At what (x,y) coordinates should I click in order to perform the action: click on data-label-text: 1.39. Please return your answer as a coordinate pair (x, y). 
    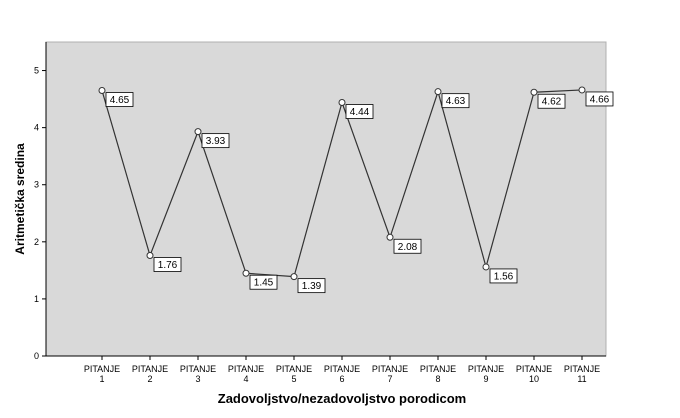
    Looking at the image, I should click on (312, 286).